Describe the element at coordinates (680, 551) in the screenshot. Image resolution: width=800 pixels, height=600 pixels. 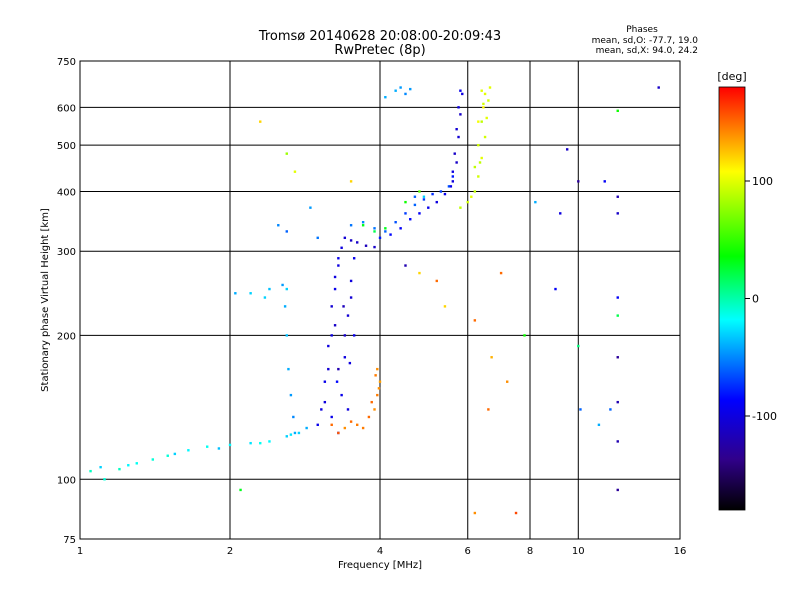
I see `x-tick-label: 16` at that location.